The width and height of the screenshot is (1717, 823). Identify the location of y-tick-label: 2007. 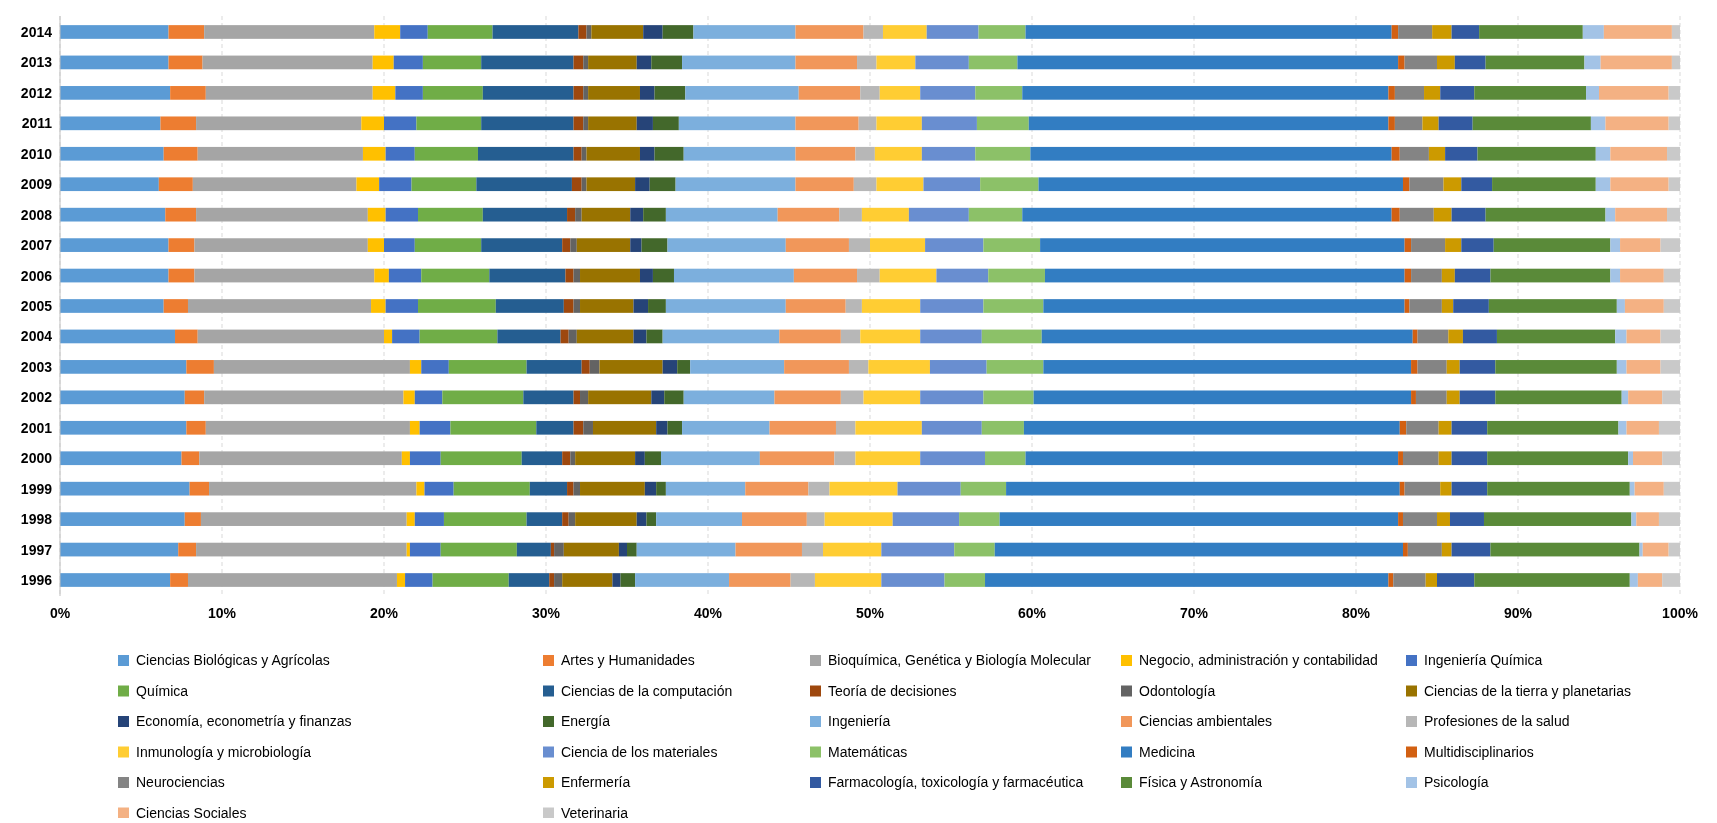
(36, 245).